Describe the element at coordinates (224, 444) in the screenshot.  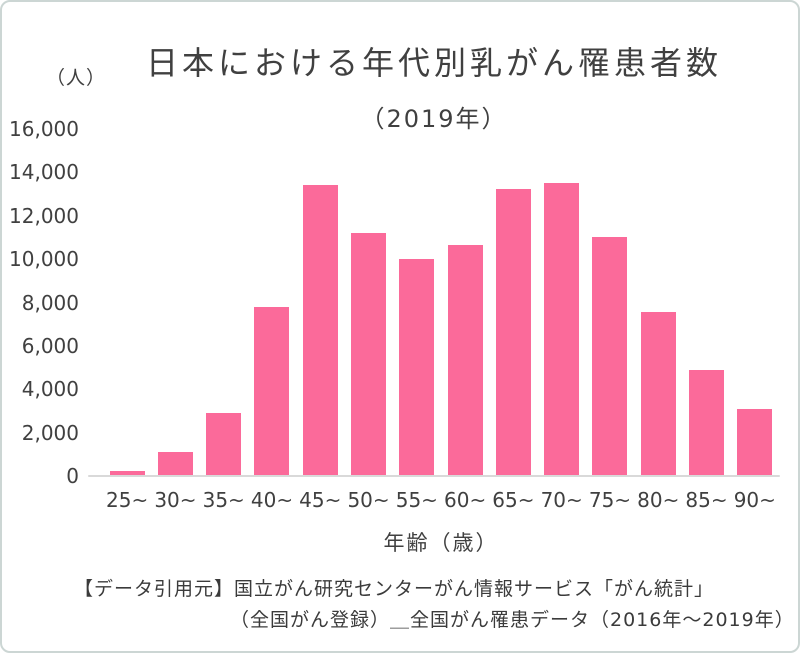
I see `bar-35~` at that location.